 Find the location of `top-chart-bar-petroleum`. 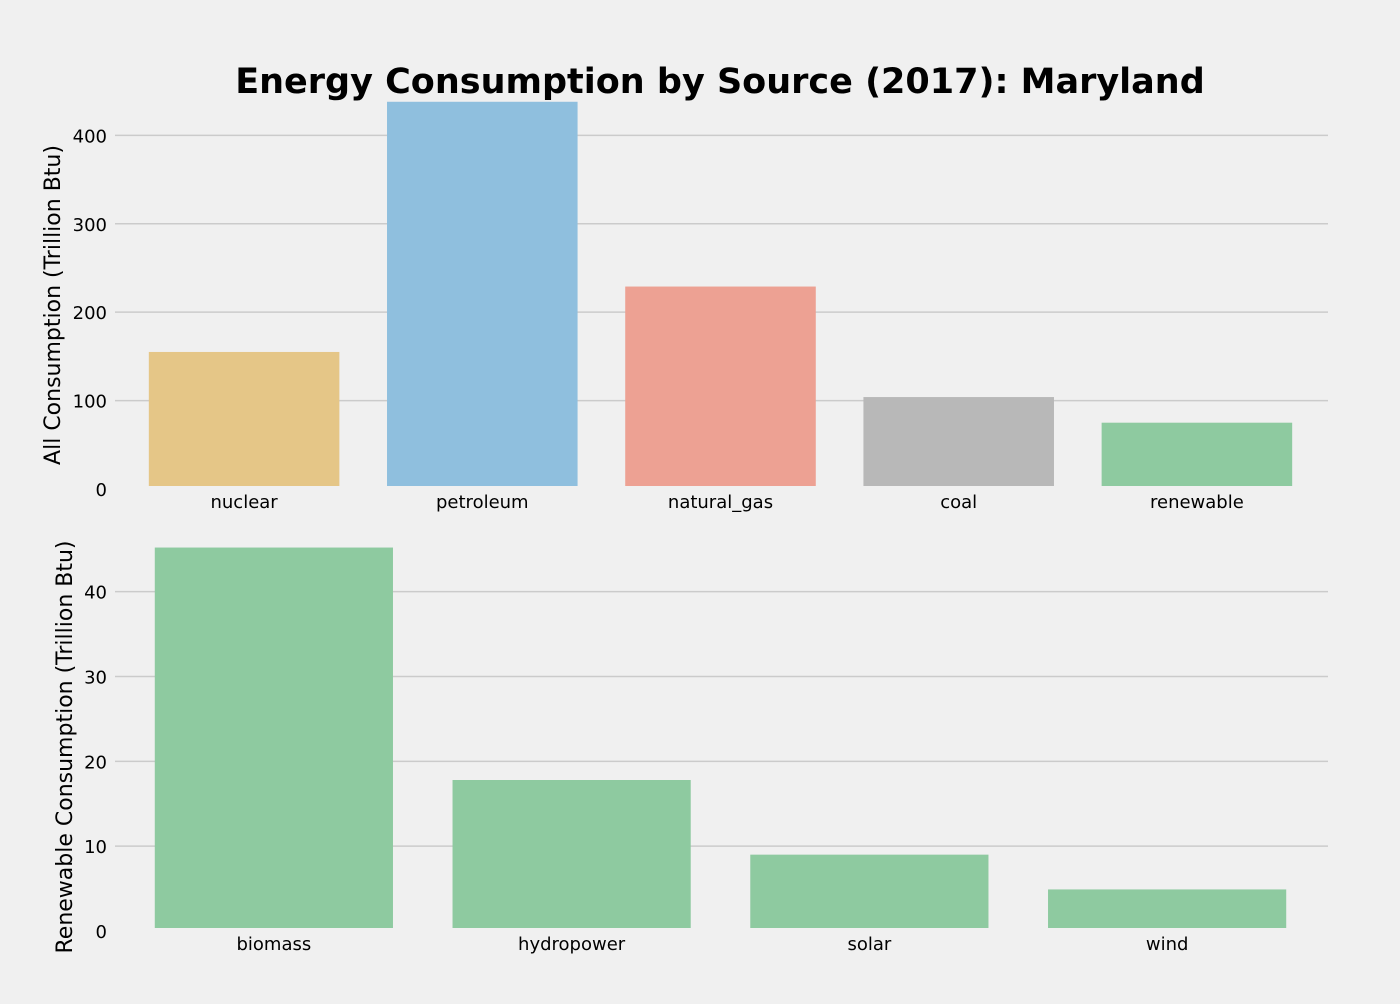

top-chart-bar-petroleum is located at coordinates (482, 293).